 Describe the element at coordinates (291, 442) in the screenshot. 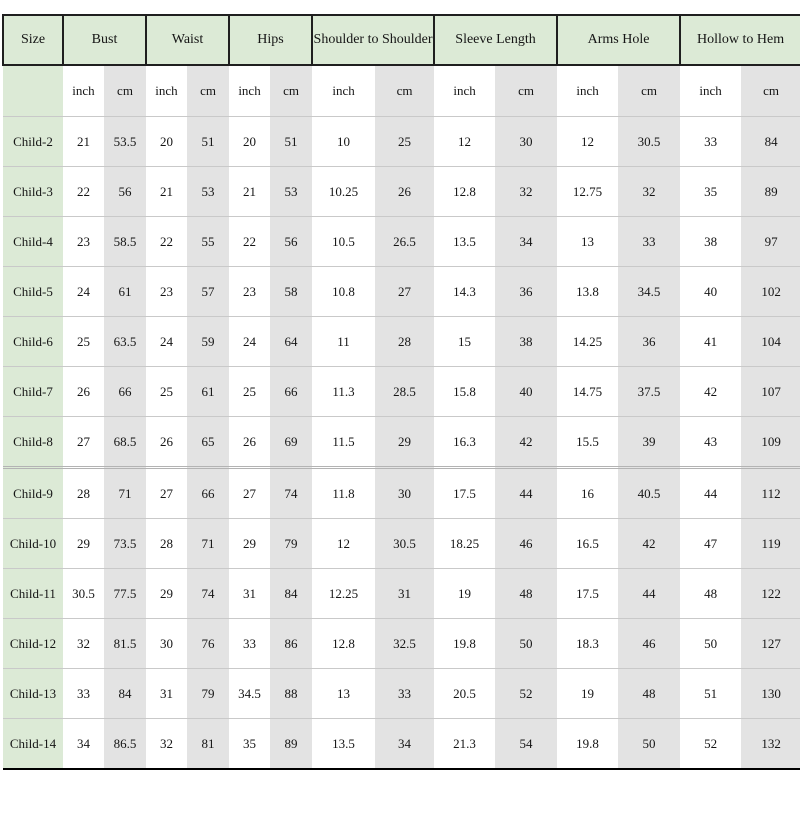

I see `measurement-cell: 69` at that location.